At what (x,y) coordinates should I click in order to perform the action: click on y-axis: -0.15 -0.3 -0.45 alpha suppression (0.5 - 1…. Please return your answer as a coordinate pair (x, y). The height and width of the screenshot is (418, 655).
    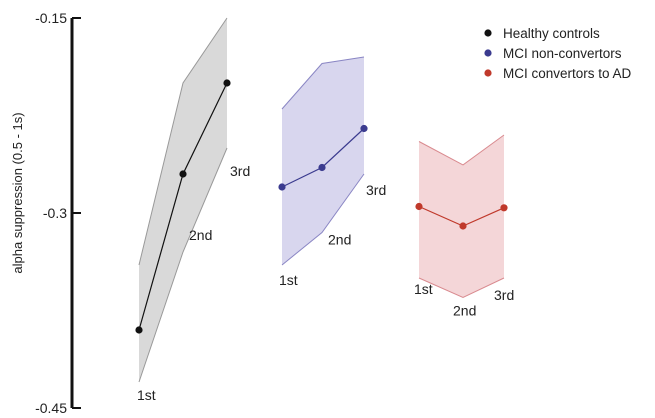
    Looking at the image, I should click on (45, 213).